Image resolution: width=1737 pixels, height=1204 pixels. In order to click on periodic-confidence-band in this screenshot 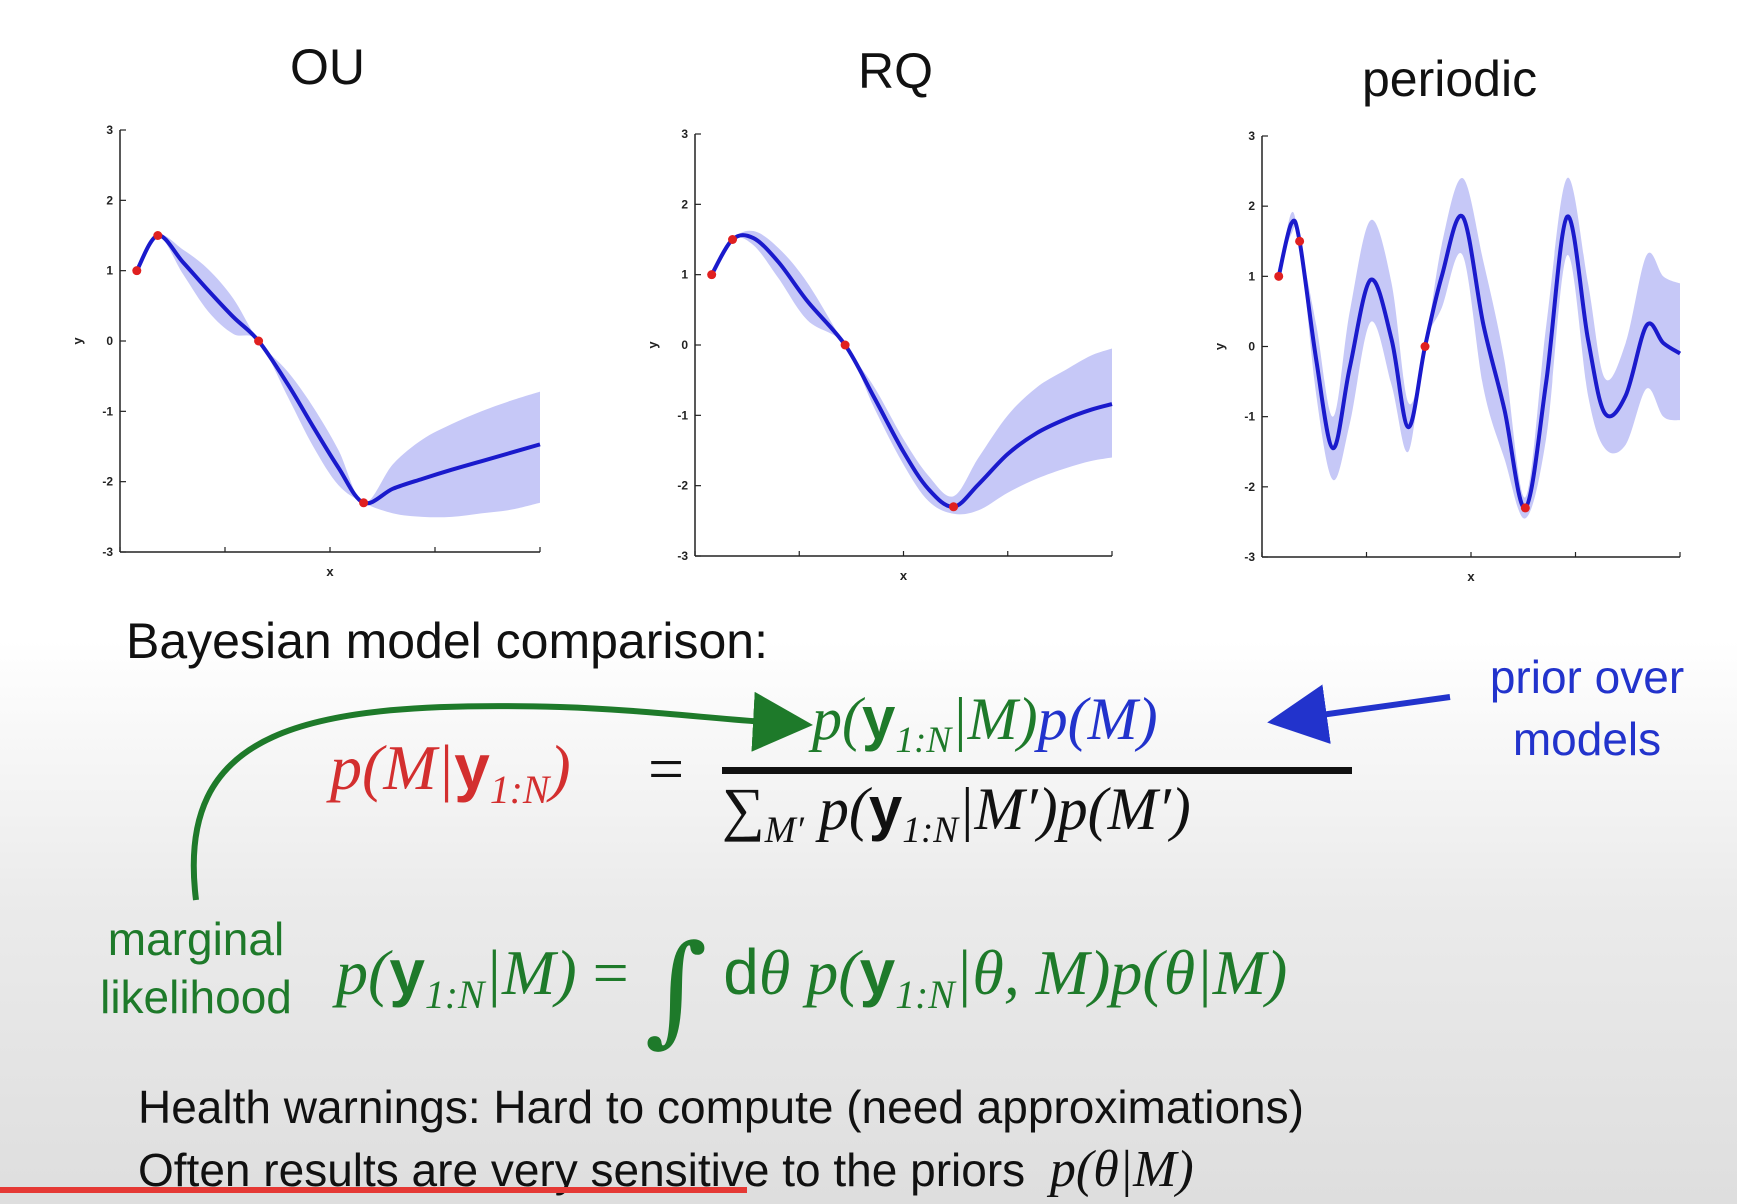, I will do `click(1479, 348)`.